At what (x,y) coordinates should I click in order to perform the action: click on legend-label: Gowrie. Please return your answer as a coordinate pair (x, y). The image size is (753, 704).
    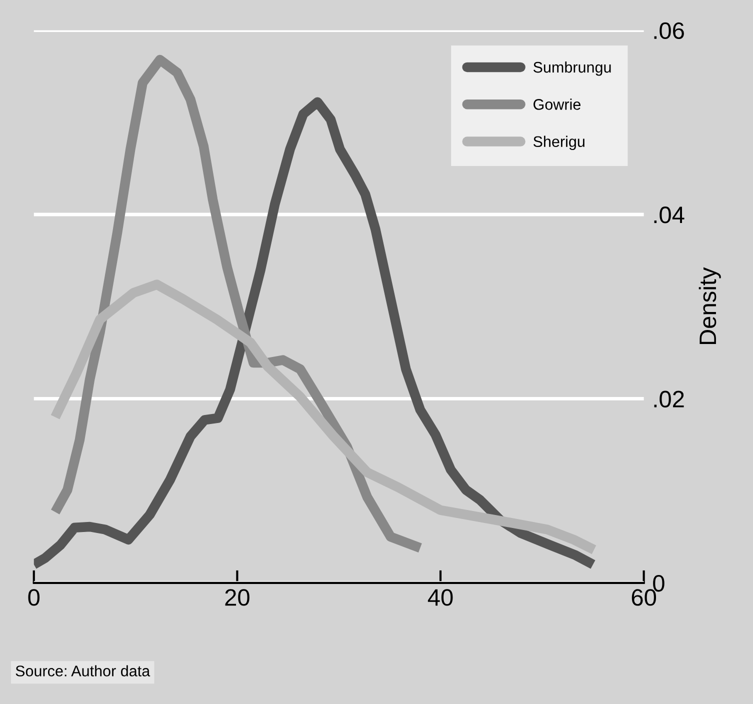
    Looking at the image, I should click on (557, 104).